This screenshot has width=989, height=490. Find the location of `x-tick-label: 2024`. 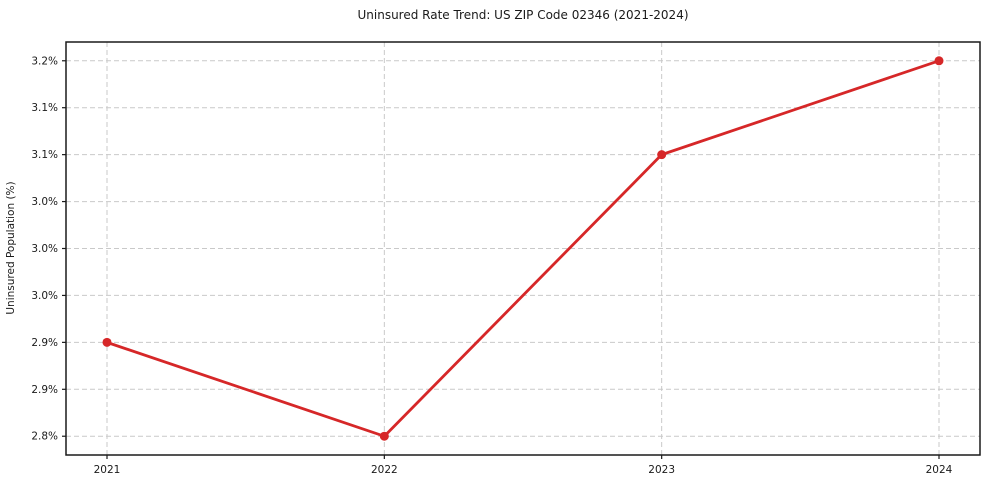

x-tick-label: 2024 is located at coordinates (939, 470).